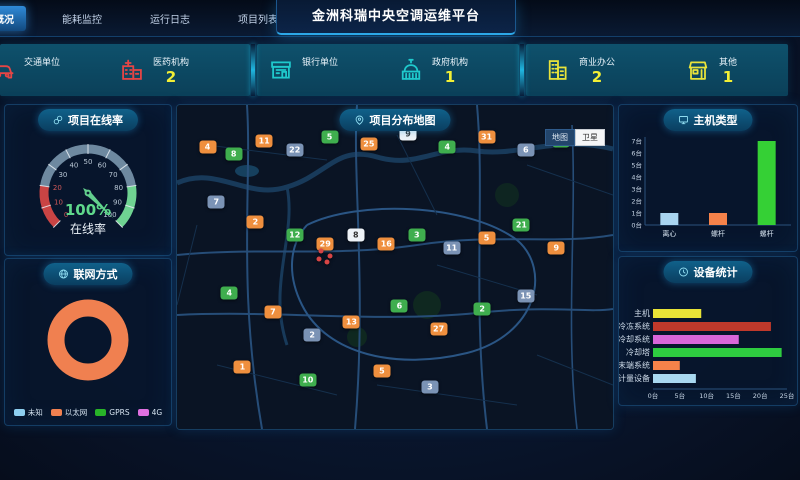  Describe the element at coordinates (351, 322) in the screenshot. I see `map-project-marker: 13` at that location.